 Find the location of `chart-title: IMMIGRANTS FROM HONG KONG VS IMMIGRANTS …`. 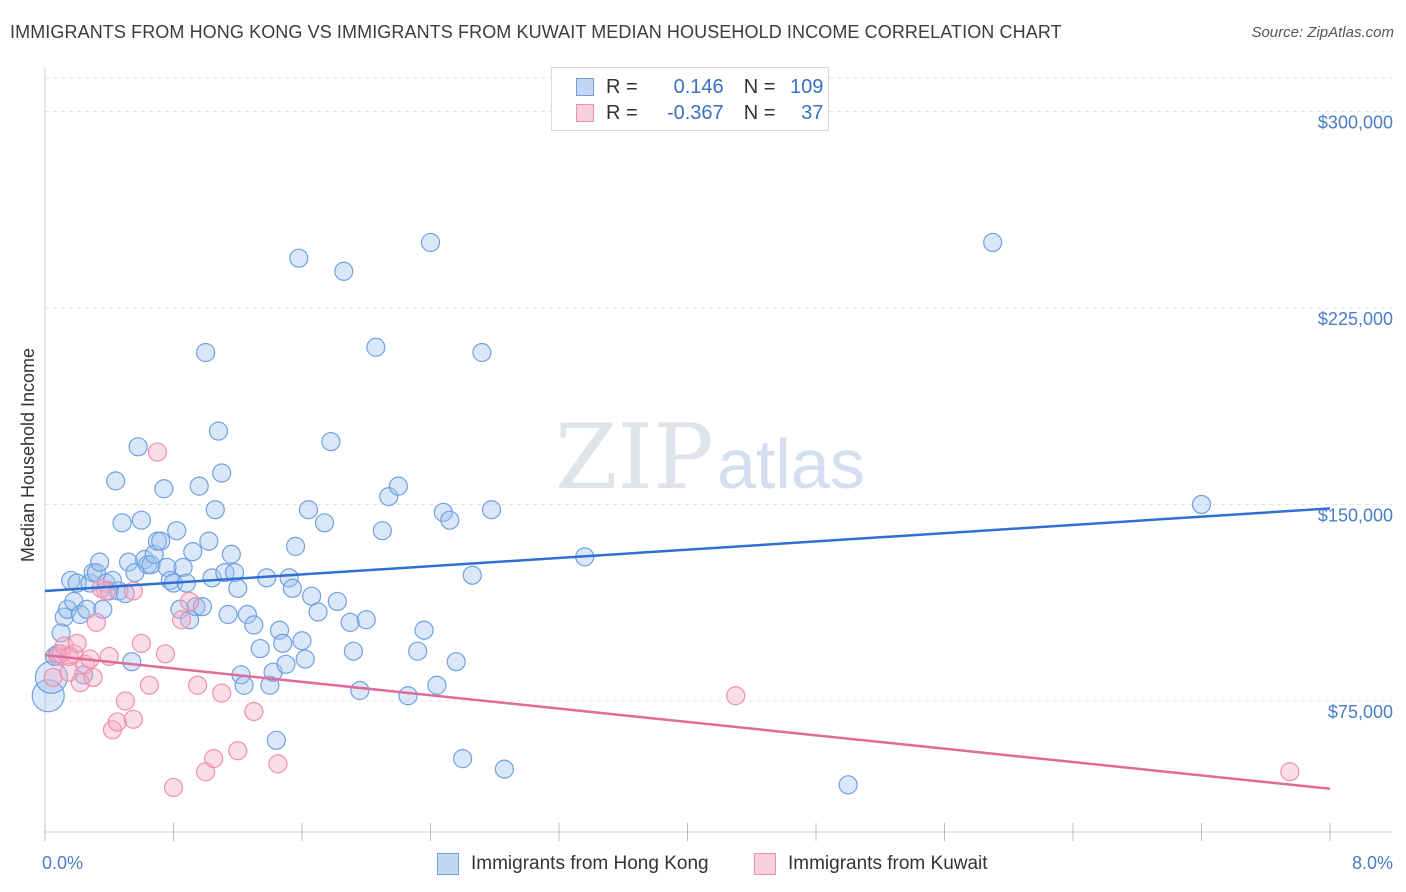

chart-title: IMMIGRANTS FROM HONG KONG VS IMMIGRANTS … is located at coordinates (536, 32).